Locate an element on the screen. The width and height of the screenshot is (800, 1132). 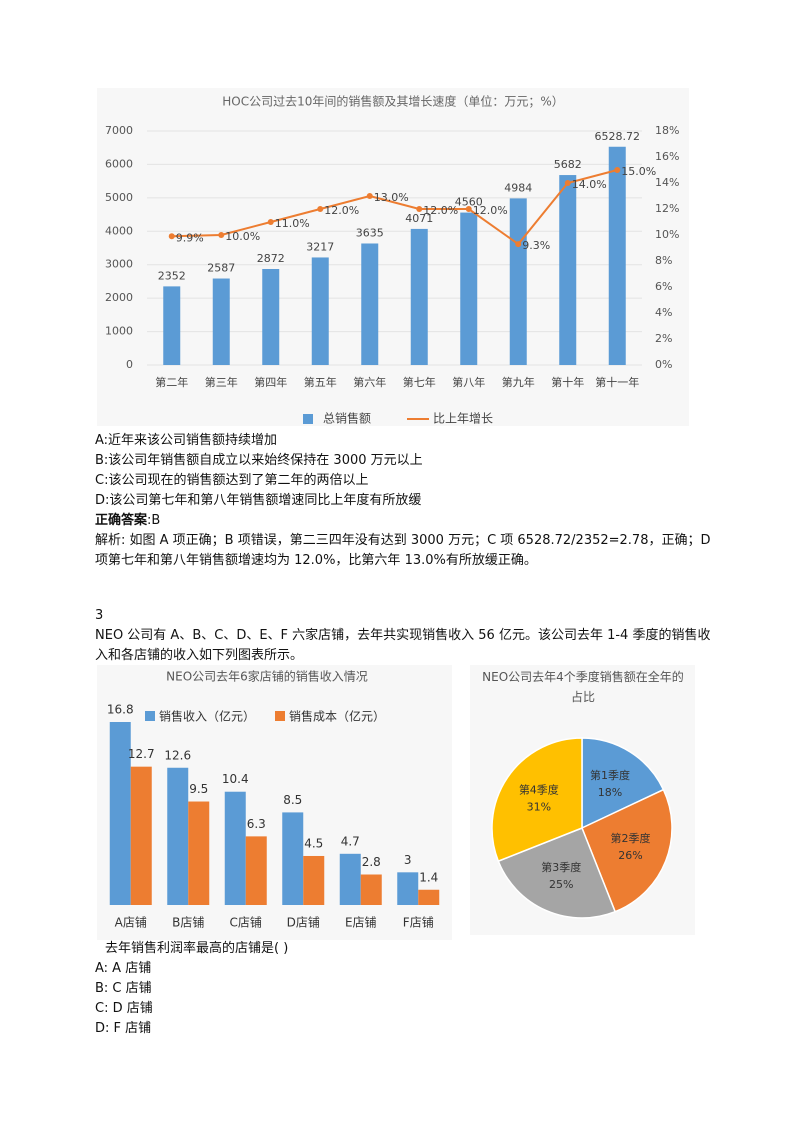
answer-label: 正确答案 is located at coordinates (121, 520).